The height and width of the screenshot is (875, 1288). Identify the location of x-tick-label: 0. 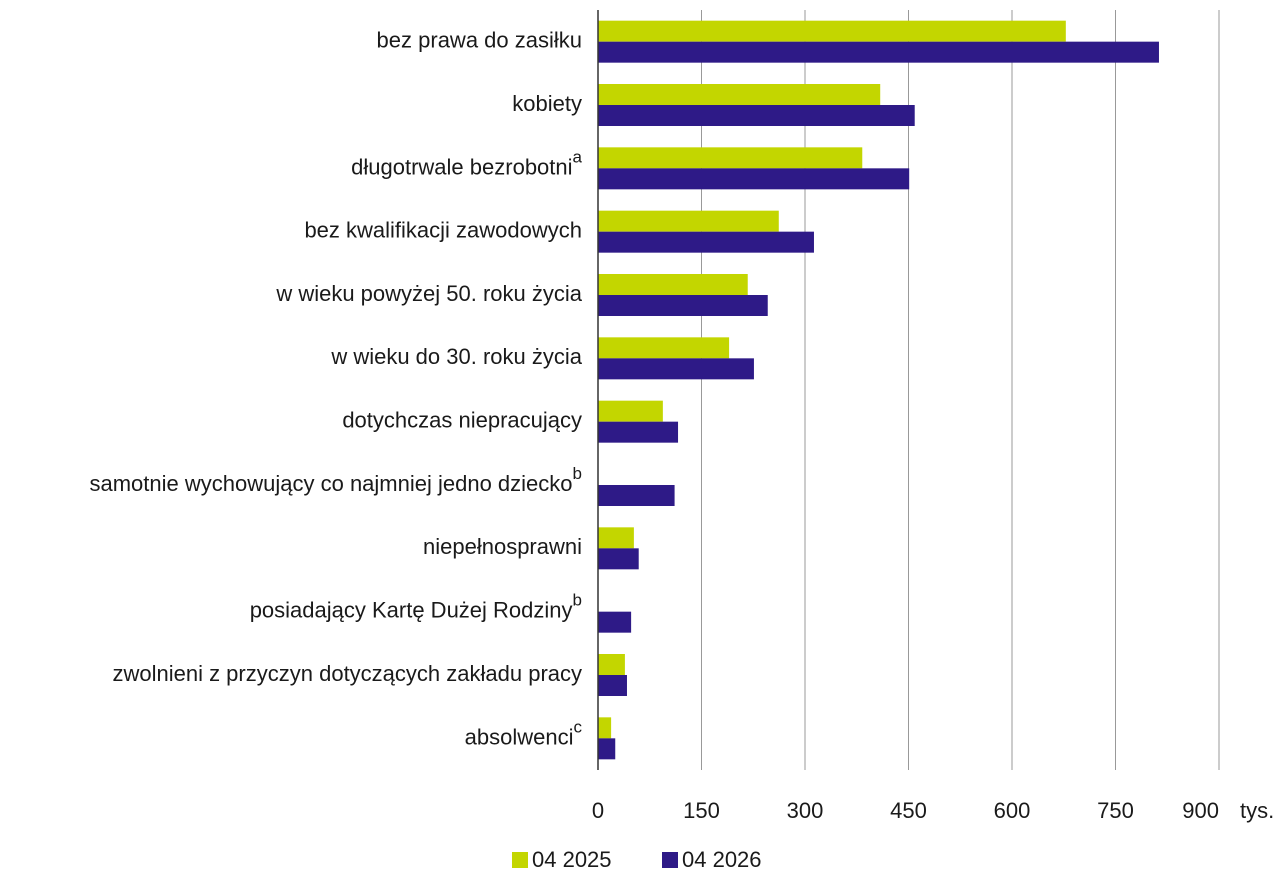
(598, 810).